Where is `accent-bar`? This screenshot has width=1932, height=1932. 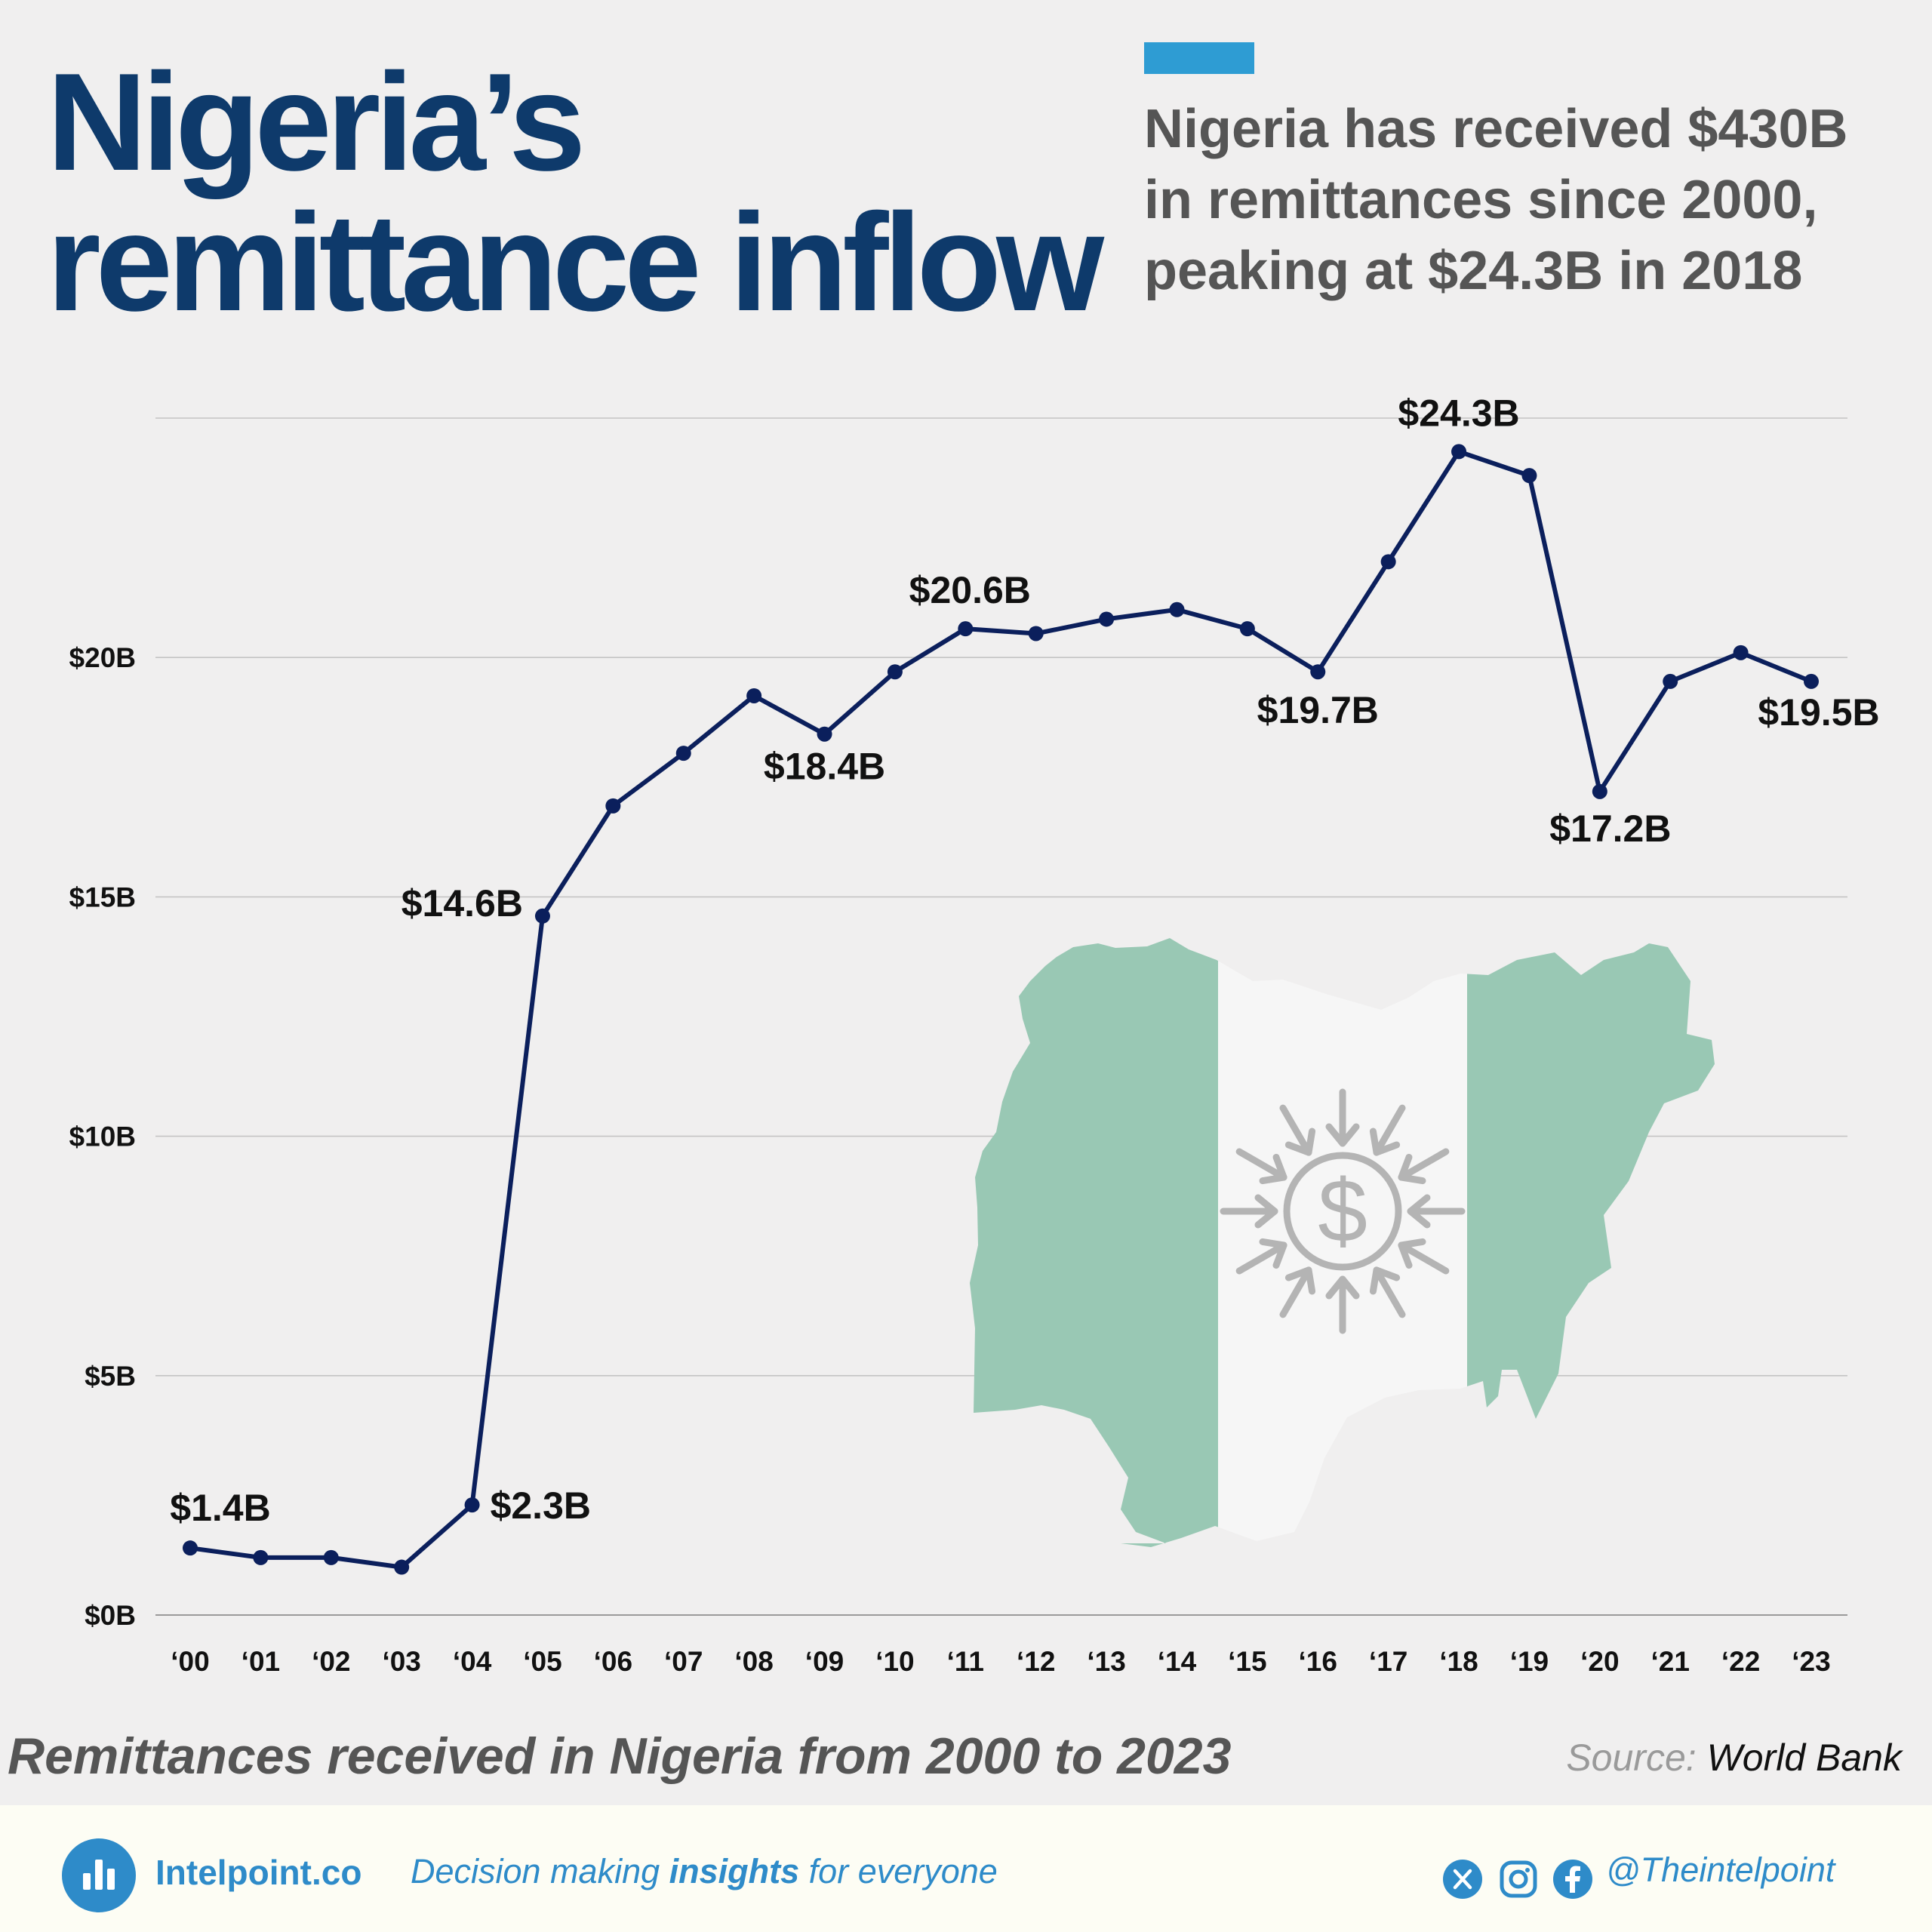 accent-bar is located at coordinates (1199, 58).